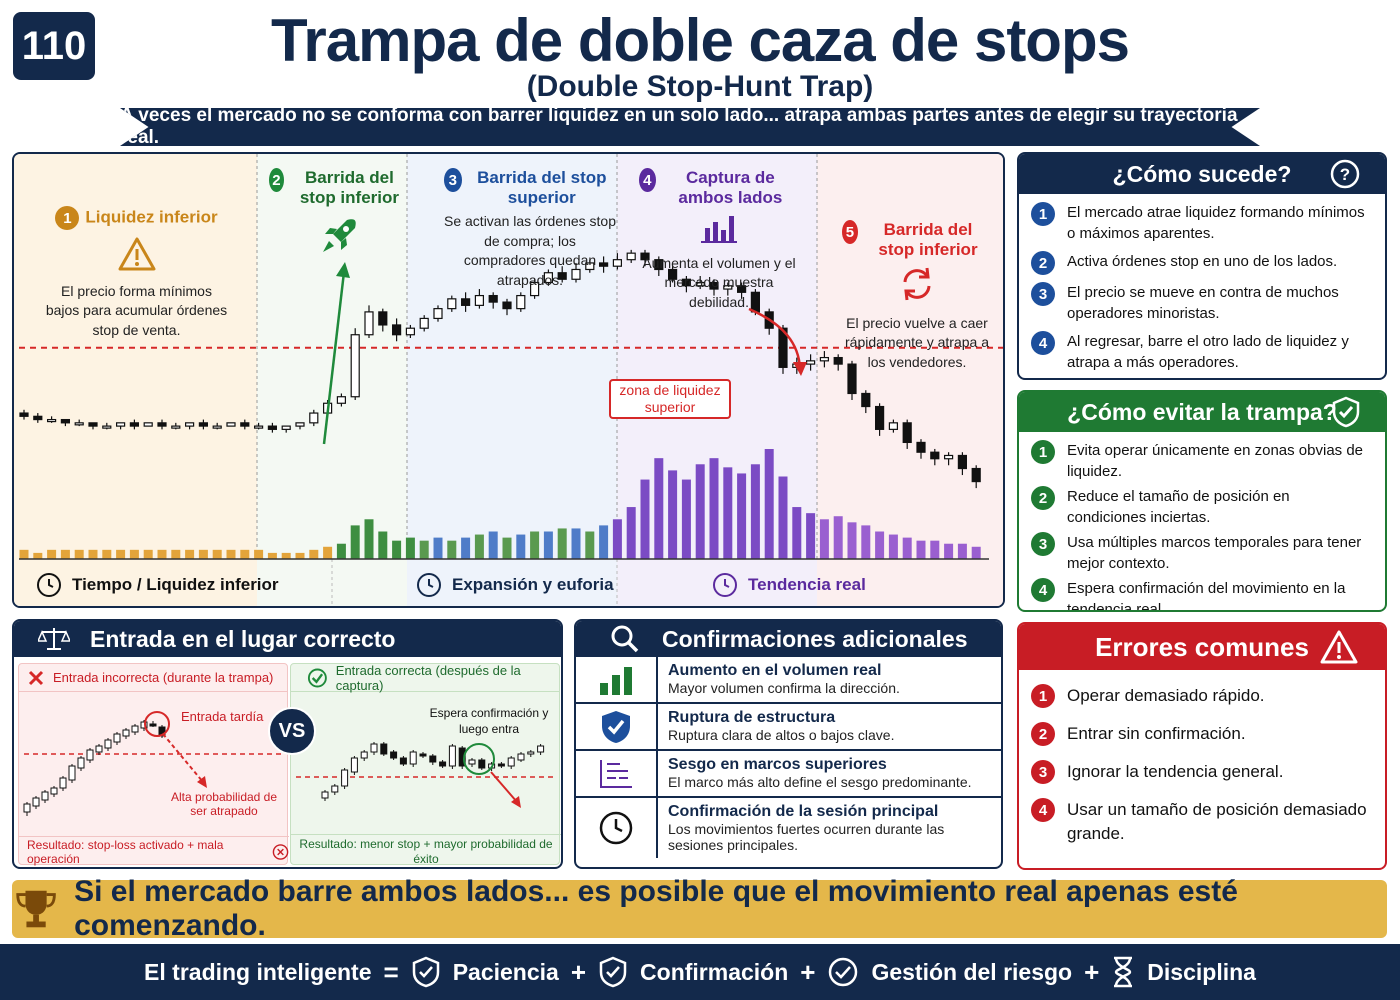 This screenshot has width=1400, height=1000. Describe the element at coordinates (808, 971) in the screenshot. I see `footer-plus: +` at that location.